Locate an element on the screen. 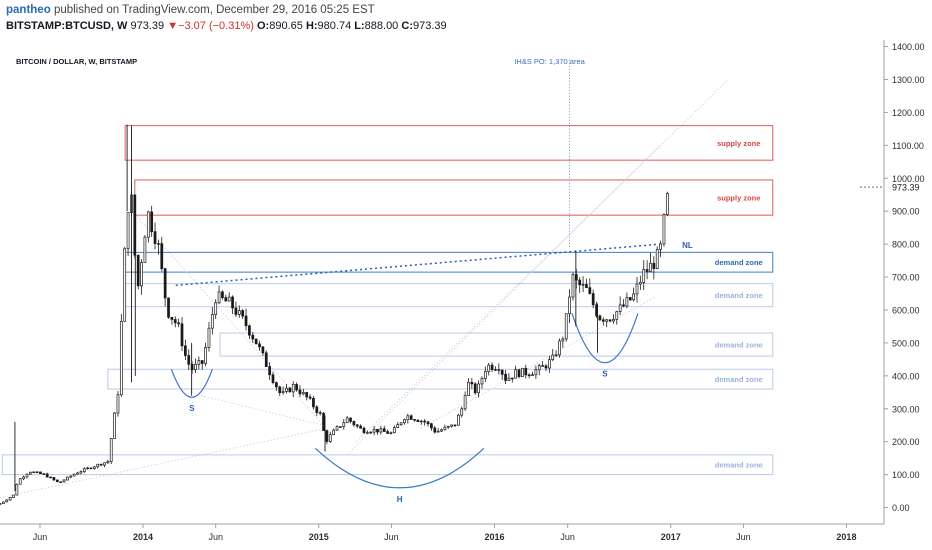 This screenshot has width=932, height=550. time-tick-label: Jun is located at coordinates (567, 537).